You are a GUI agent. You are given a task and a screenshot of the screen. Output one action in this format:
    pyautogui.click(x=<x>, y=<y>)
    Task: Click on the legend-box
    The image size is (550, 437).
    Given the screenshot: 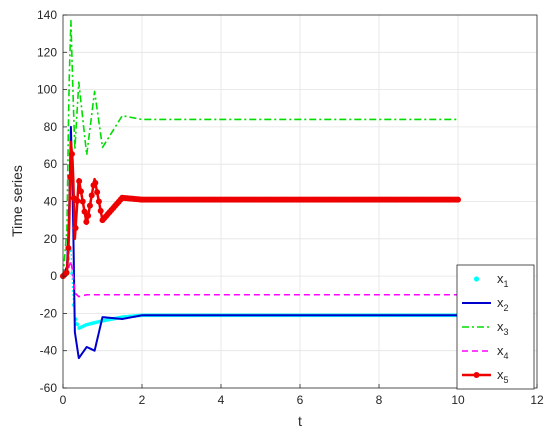 What is the action you would take?
    pyautogui.click(x=495, y=327)
    